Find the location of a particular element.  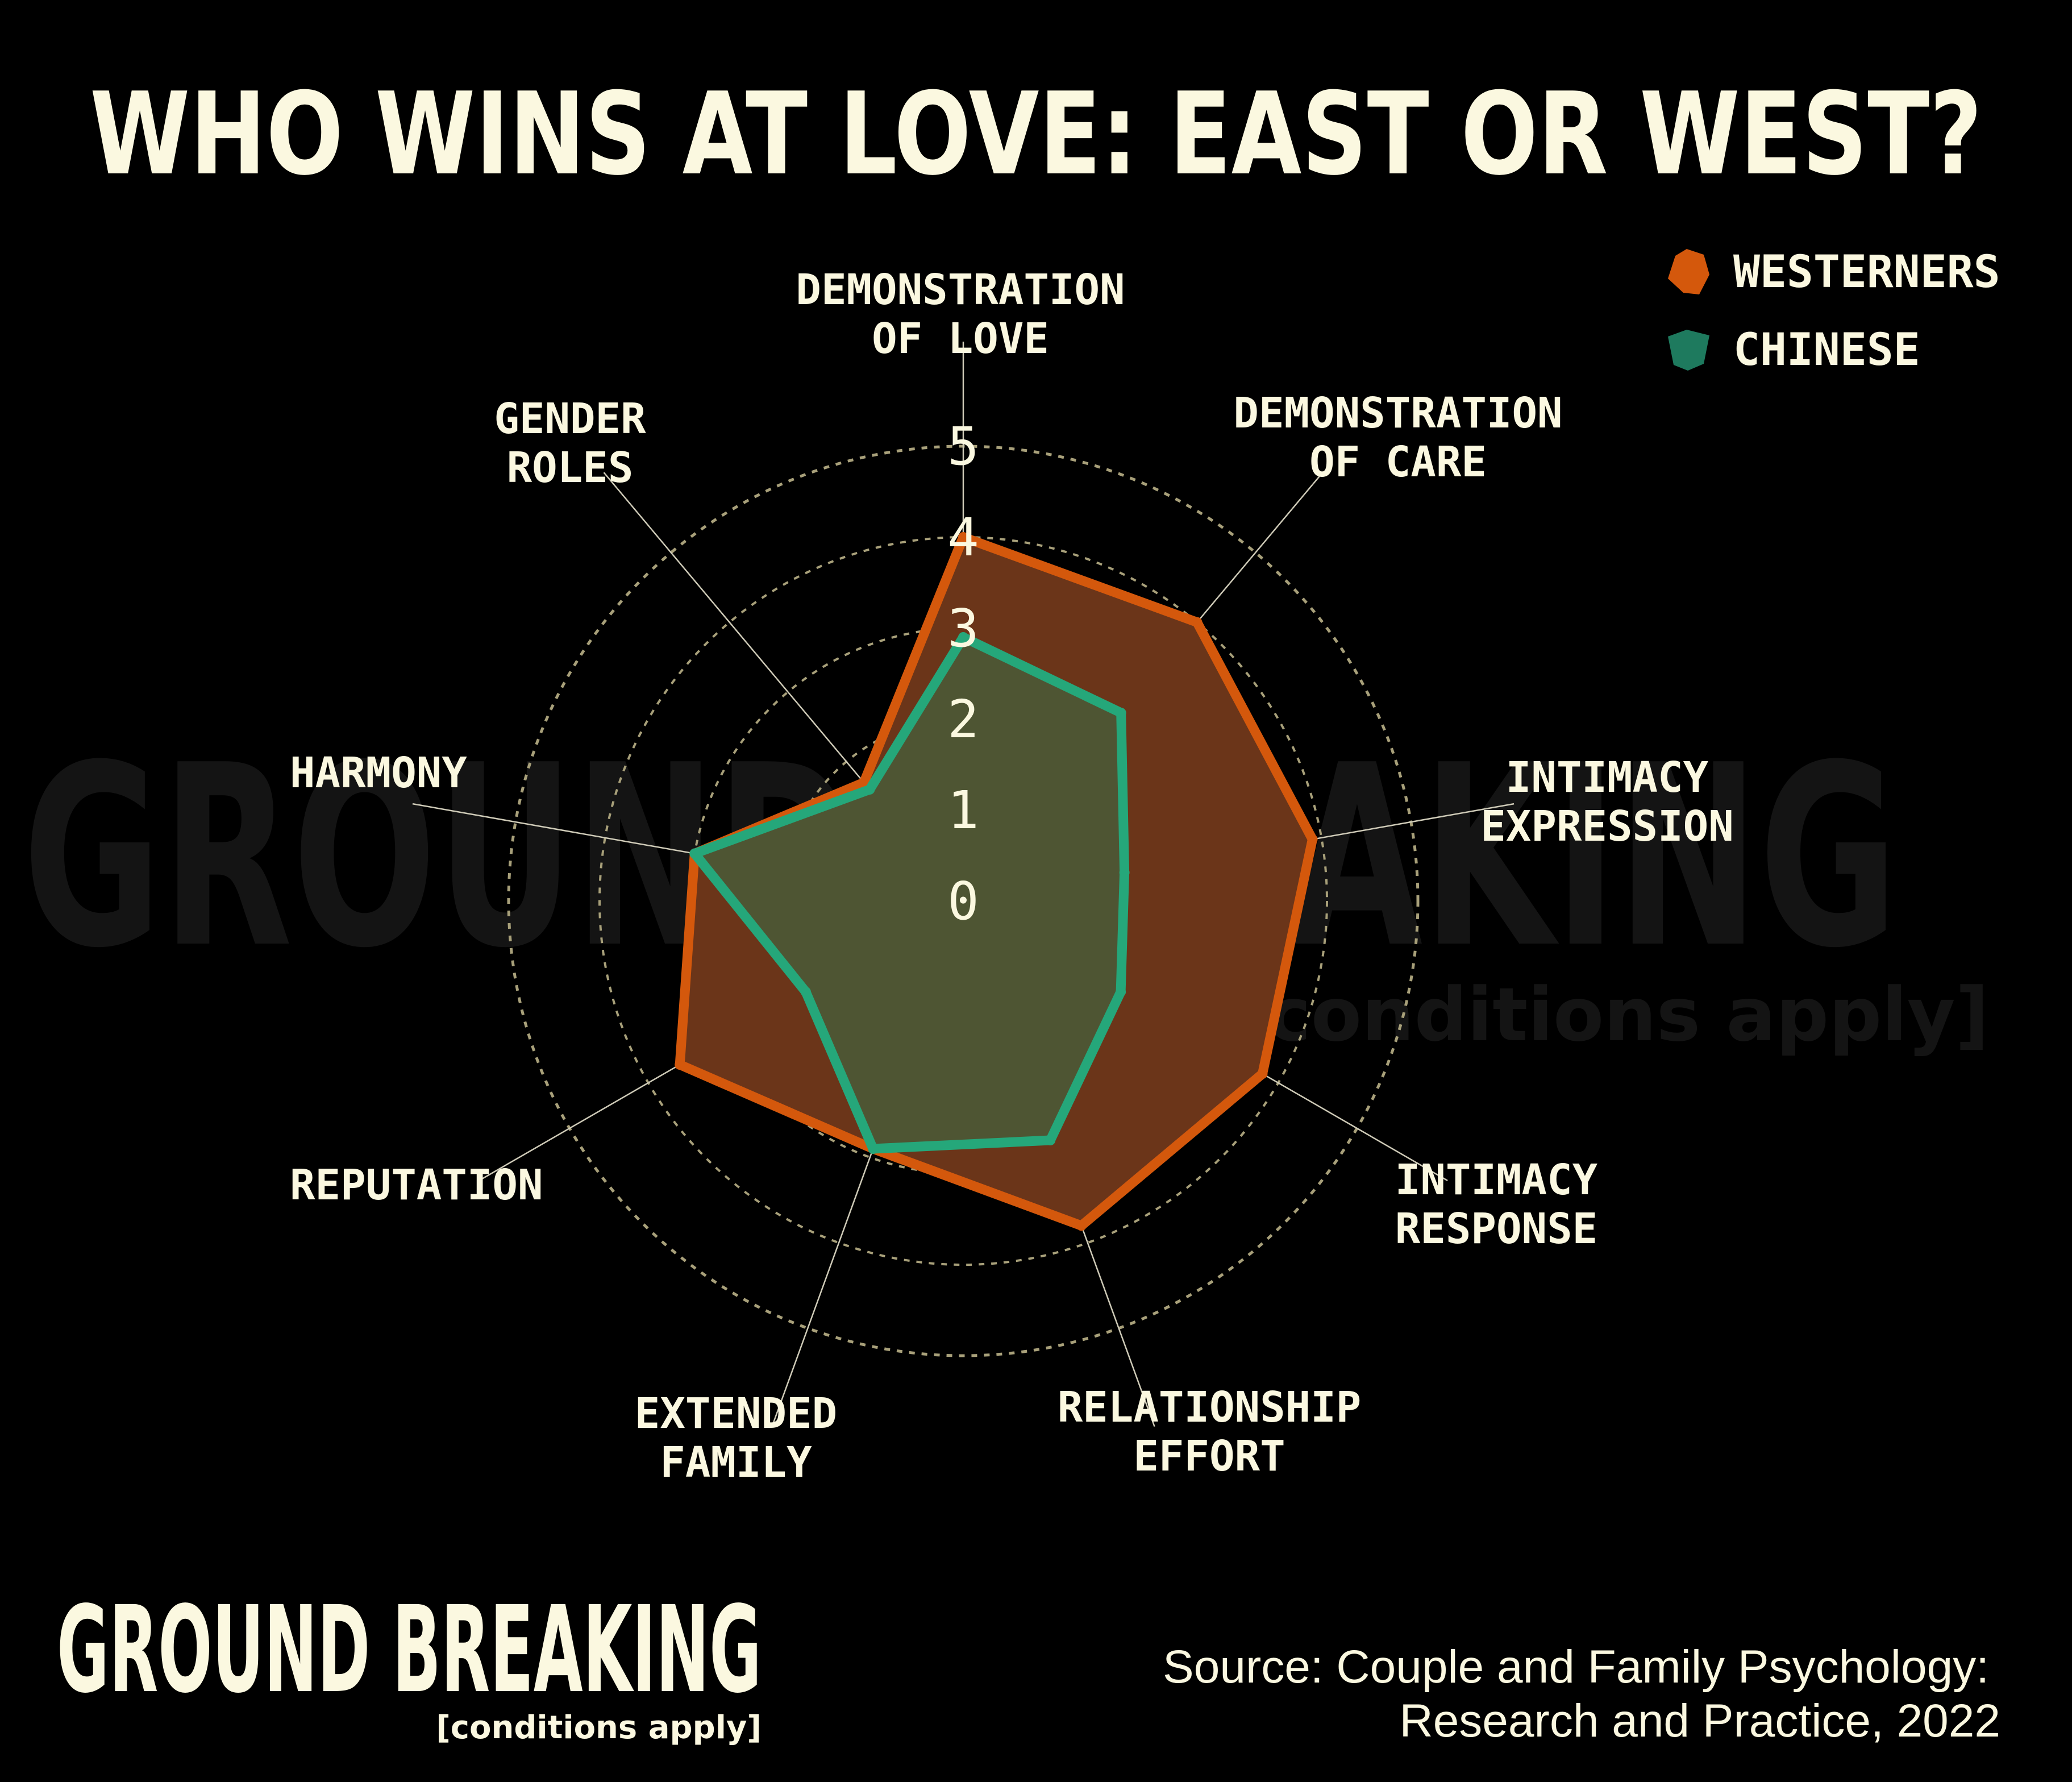

category-label-3: INTIMACY RESPONSE is located at coordinates (1496, 1204).